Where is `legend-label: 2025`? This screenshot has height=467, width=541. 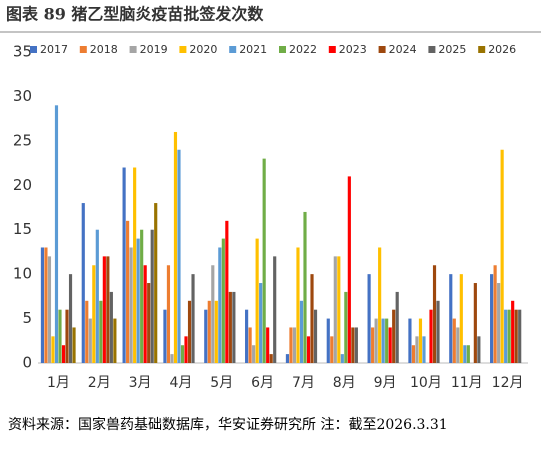 legend-label: 2025 is located at coordinates (452, 49).